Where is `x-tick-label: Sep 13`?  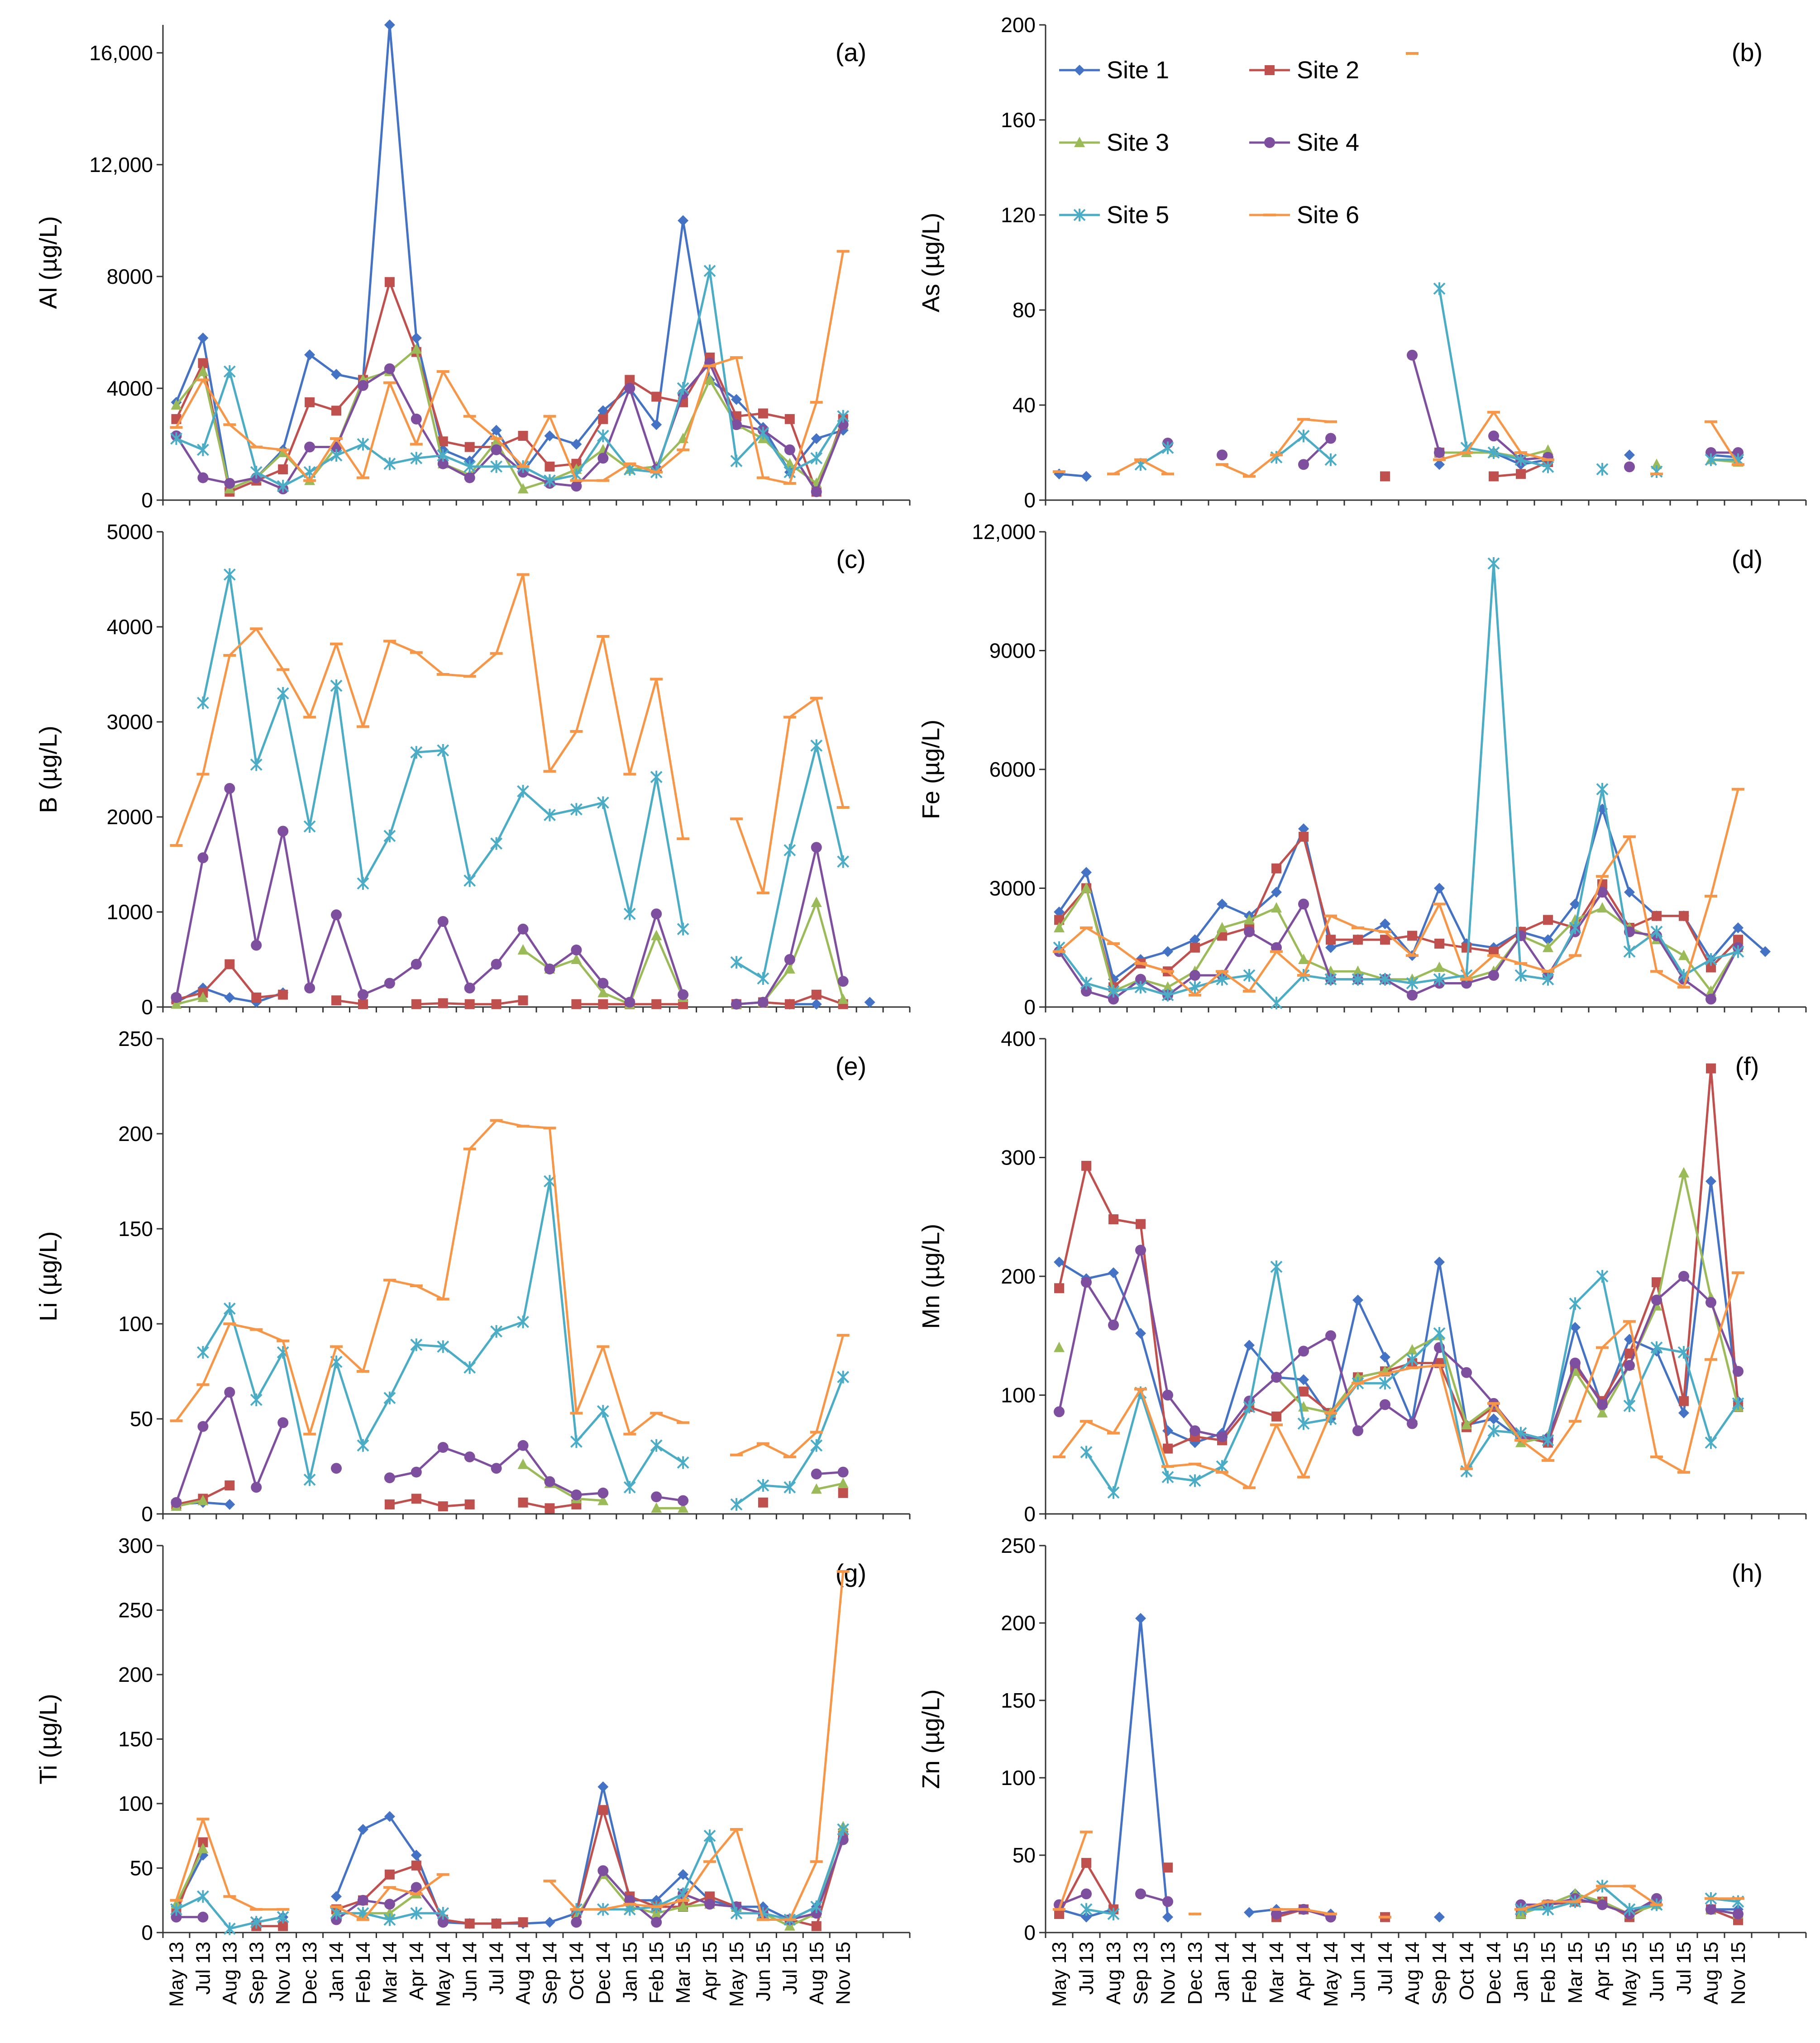
x-tick-label: Sep 13 is located at coordinates (256, 1974).